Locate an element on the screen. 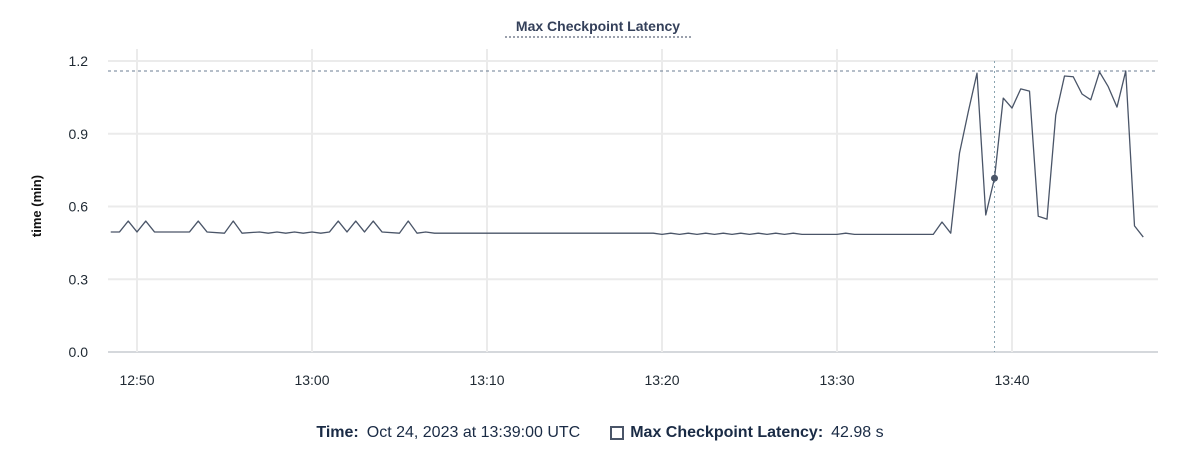 This screenshot has height=466, width=1200. x-tick-label: 13:30 is located at coordinates (836, 380).